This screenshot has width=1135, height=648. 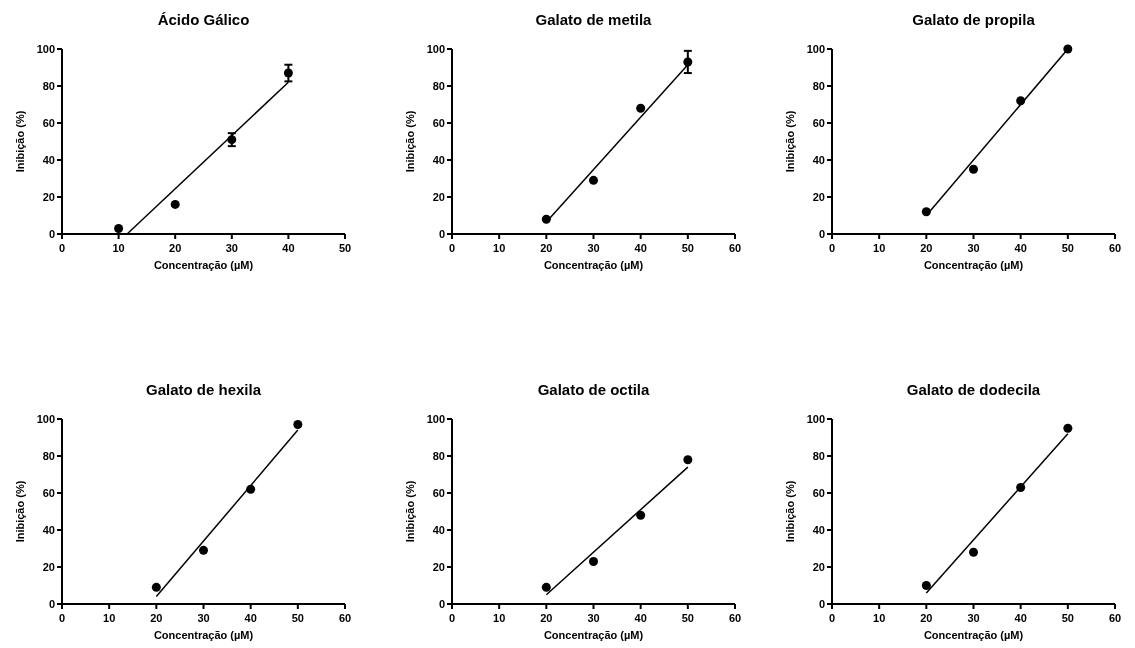 I want to click on chart-title: Galato de metila, so click(x=594, y=19).